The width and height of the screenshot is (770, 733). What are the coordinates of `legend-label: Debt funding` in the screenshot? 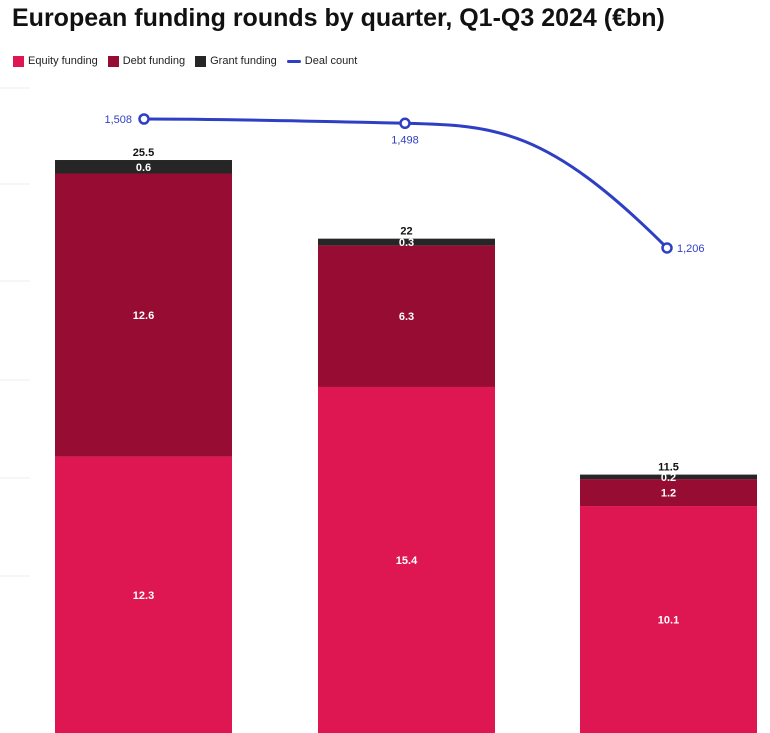 It's located at (154, 61).